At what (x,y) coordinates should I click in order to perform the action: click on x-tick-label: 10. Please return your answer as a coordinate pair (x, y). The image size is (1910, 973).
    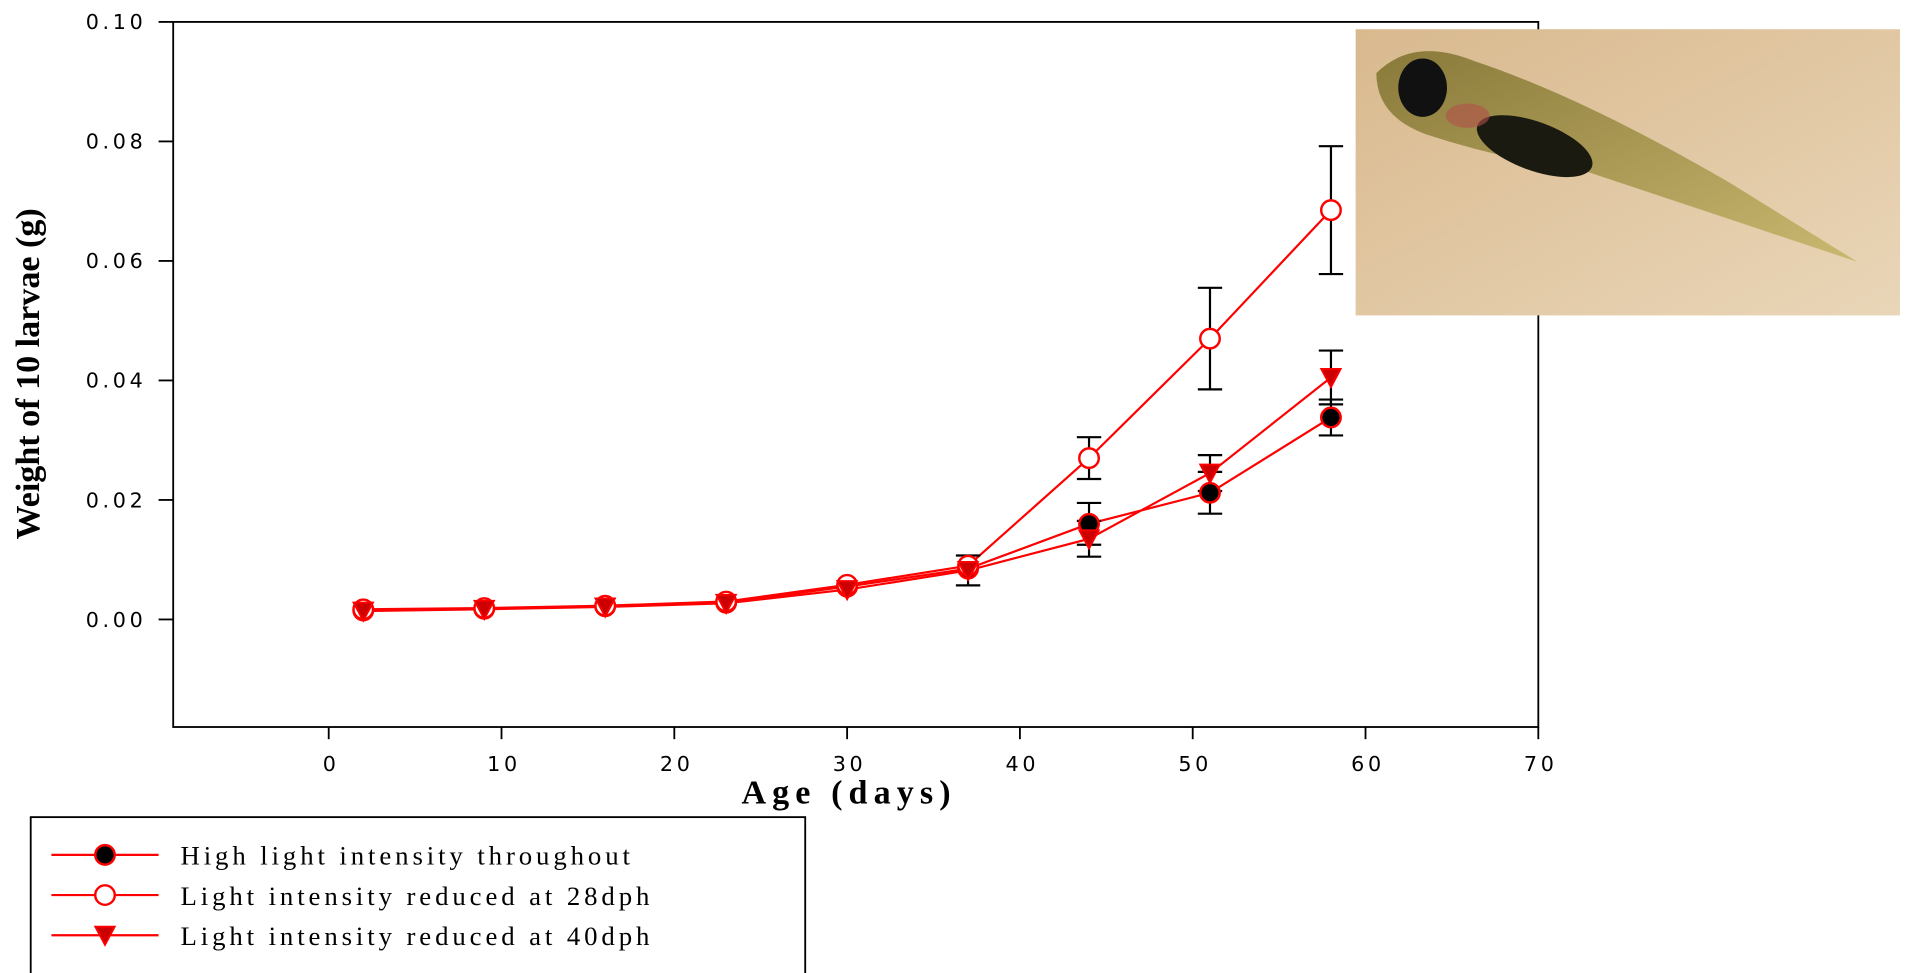
    Looking at the image, I should click on (504, 764).